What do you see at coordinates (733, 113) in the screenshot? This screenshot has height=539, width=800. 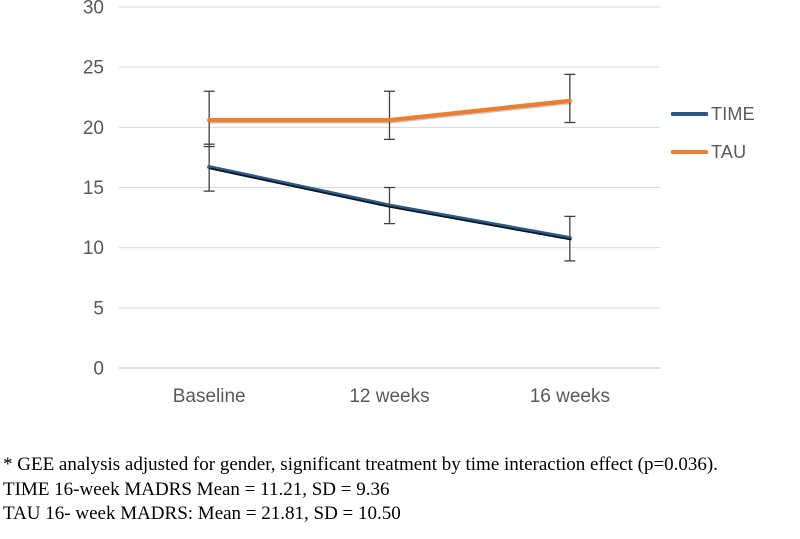 I see `legend-label-time: TIME` at bounding box center [733, 113].